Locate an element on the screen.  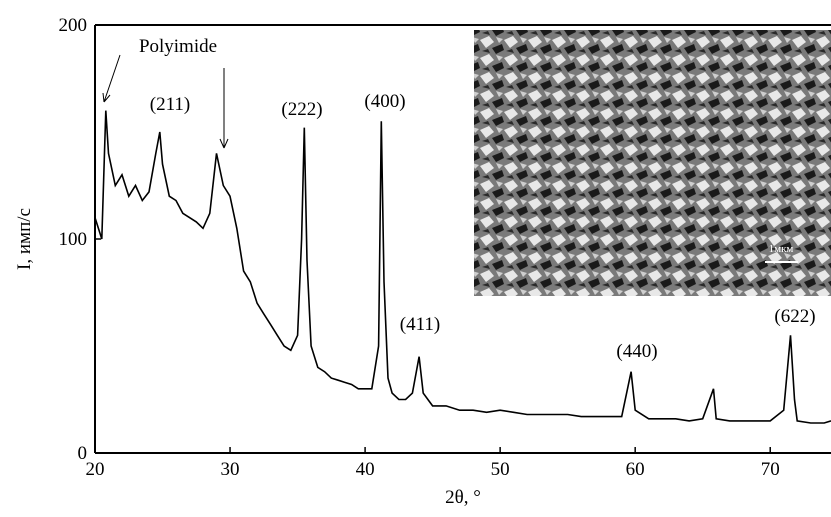
peak-label: (211) is located at coordinates (170, 104).